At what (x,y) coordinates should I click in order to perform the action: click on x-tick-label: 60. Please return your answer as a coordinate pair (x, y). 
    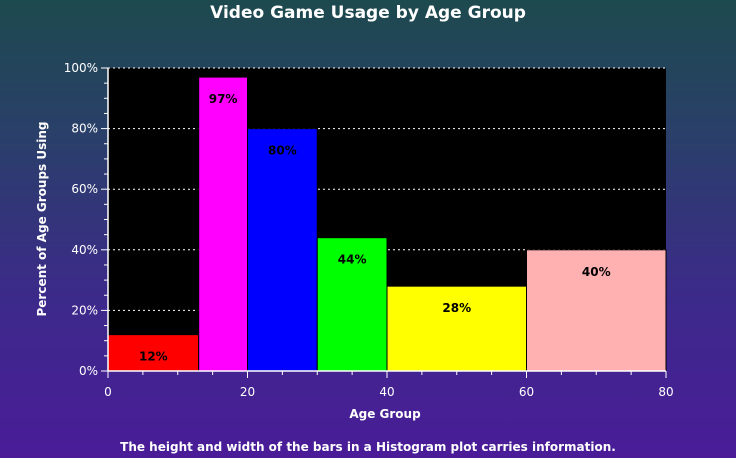
    Looking at the image, I should click on (526, 392).